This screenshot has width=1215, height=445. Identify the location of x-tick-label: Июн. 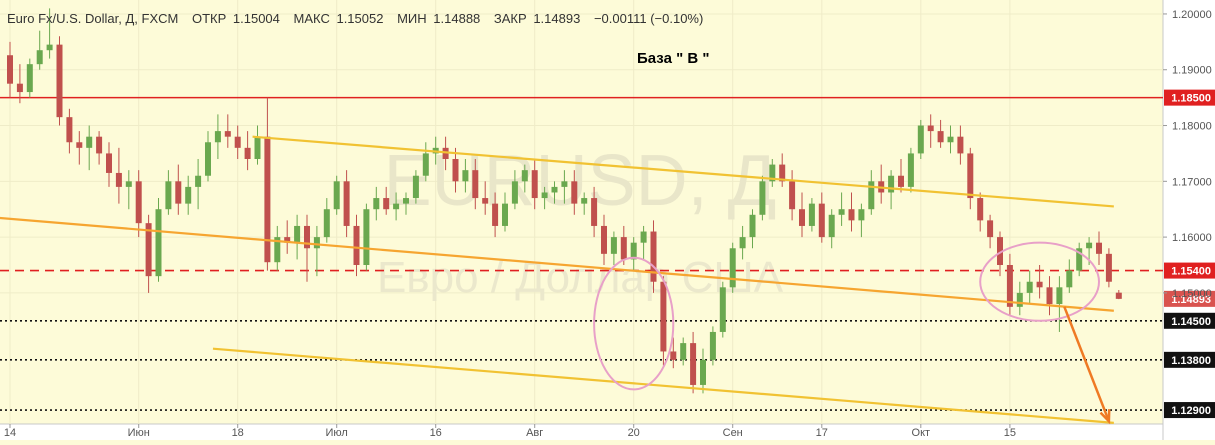
(139, 433).